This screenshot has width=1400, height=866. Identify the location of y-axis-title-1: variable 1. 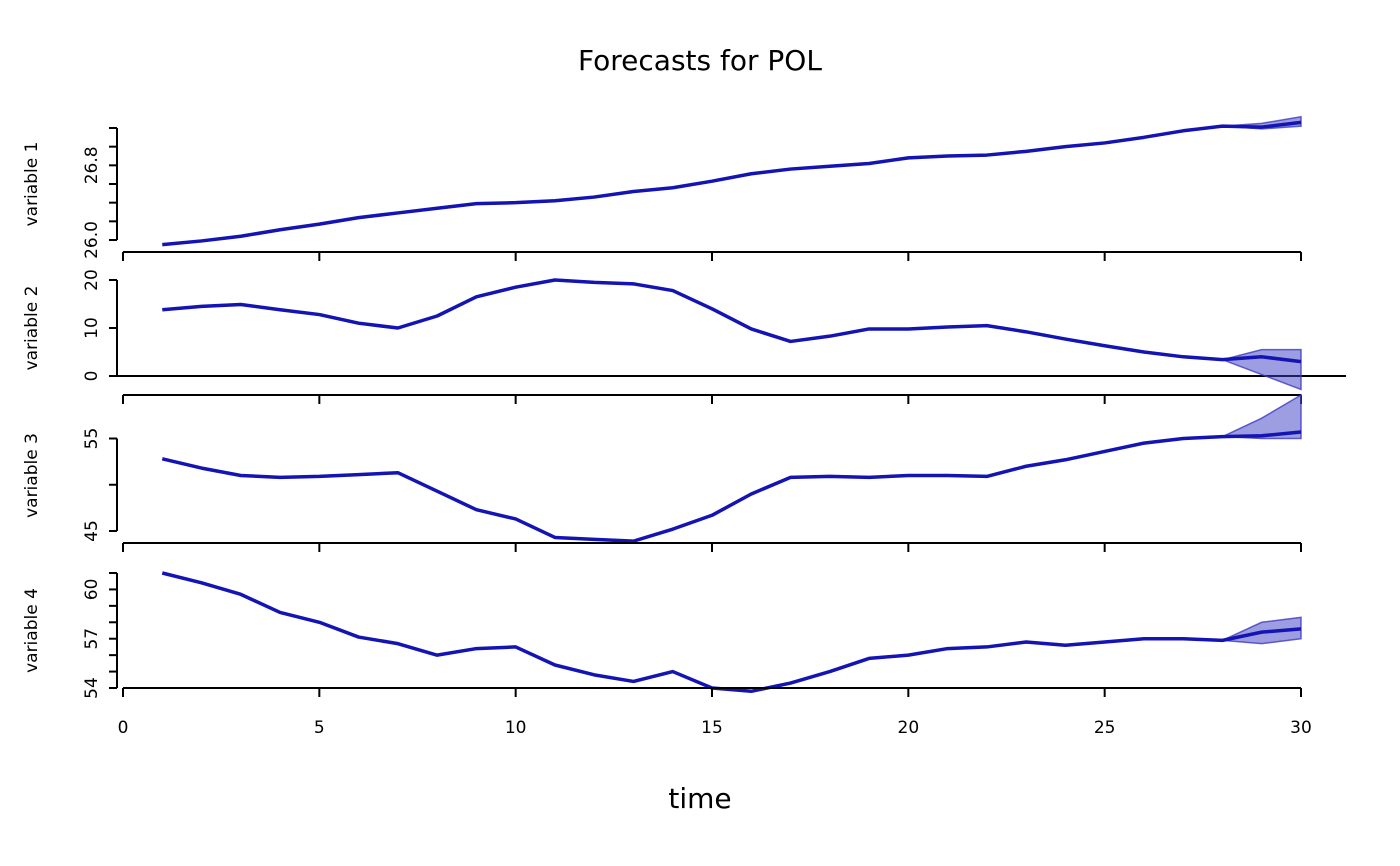
(32, 184).